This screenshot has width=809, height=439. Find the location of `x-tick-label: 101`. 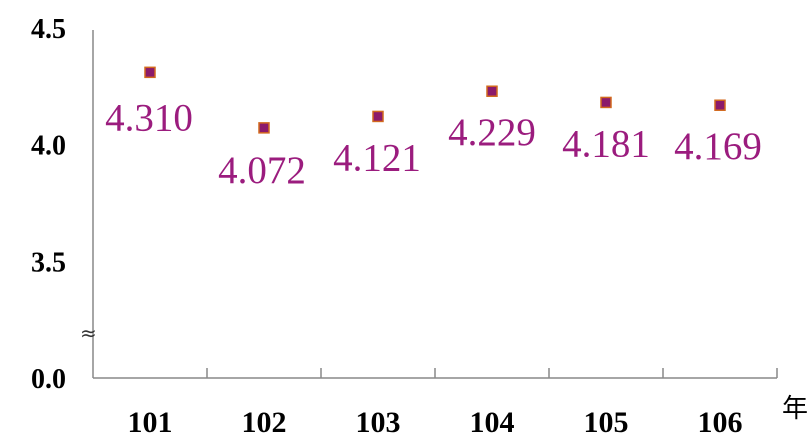

x-tick-label: 101 is located at coordinates (150, 422).